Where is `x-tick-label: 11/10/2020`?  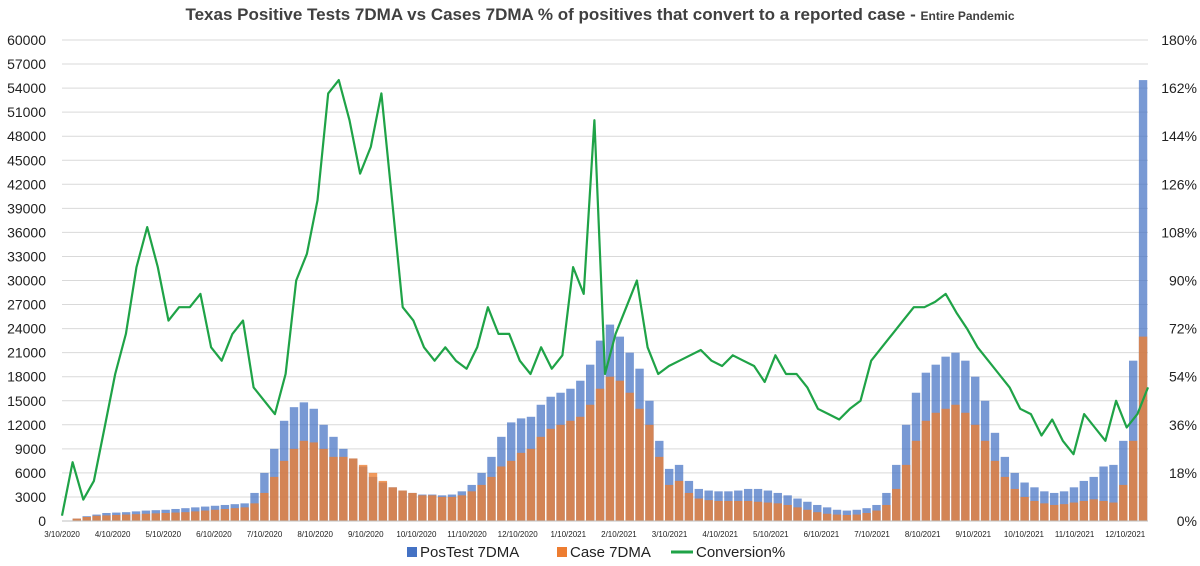 x-tick-label: 11/10/2020 is located at coordinates (467, 534).